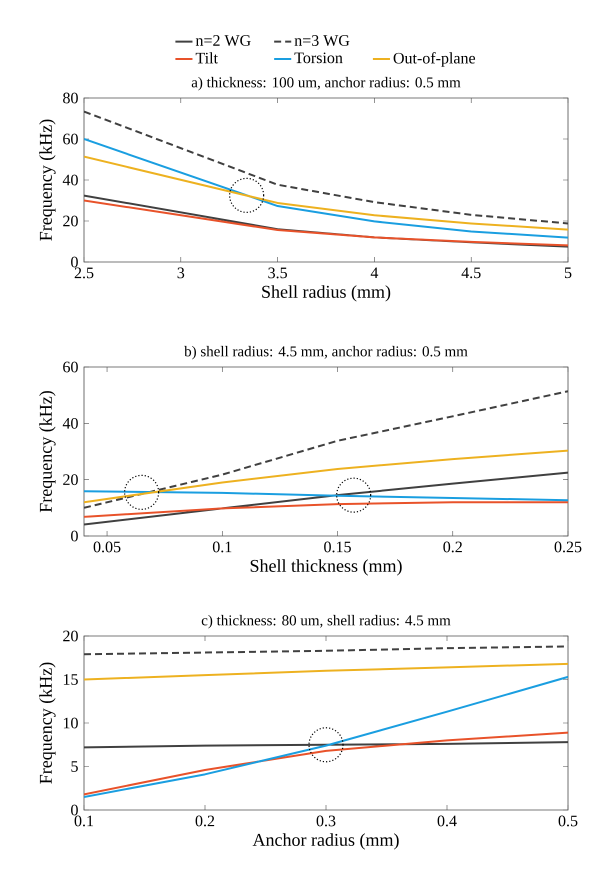 The width and height of the screenshot is (602, 869). Describe the element at coordinates (326, 293) in the screenshot. I see `x-axis-title: Shell radius (mm)` at that location.